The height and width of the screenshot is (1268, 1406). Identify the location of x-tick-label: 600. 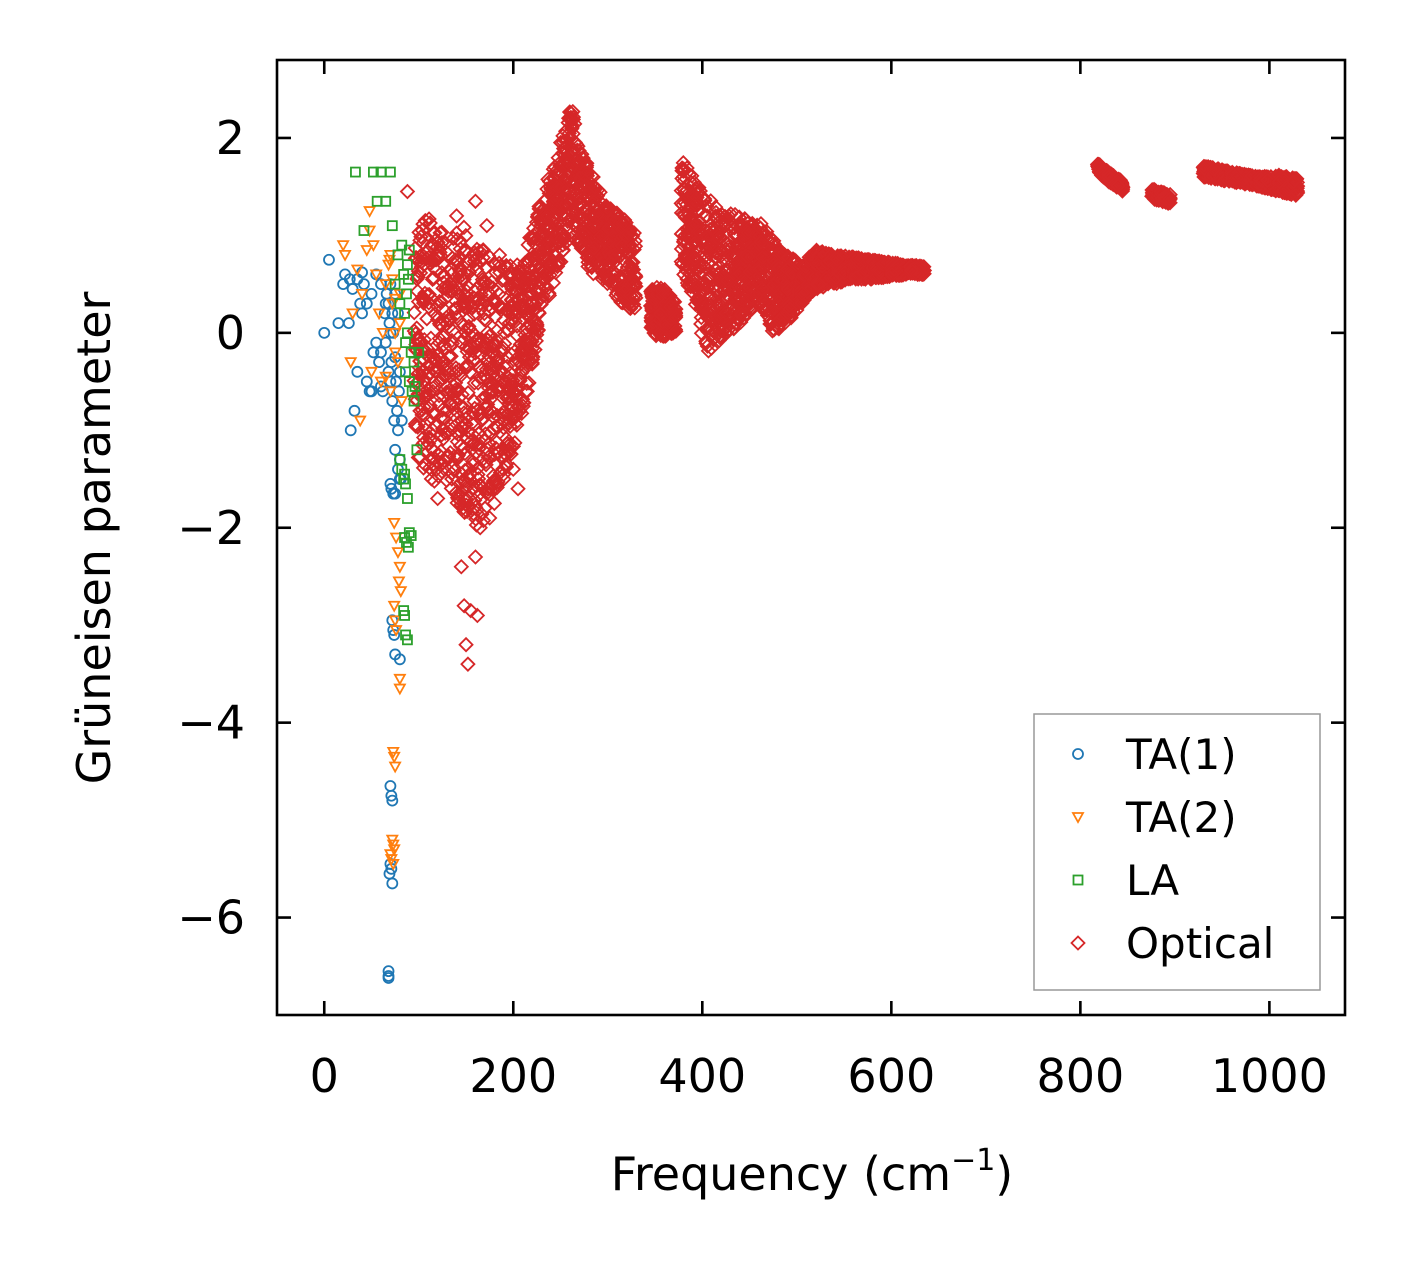
(891, 1076).